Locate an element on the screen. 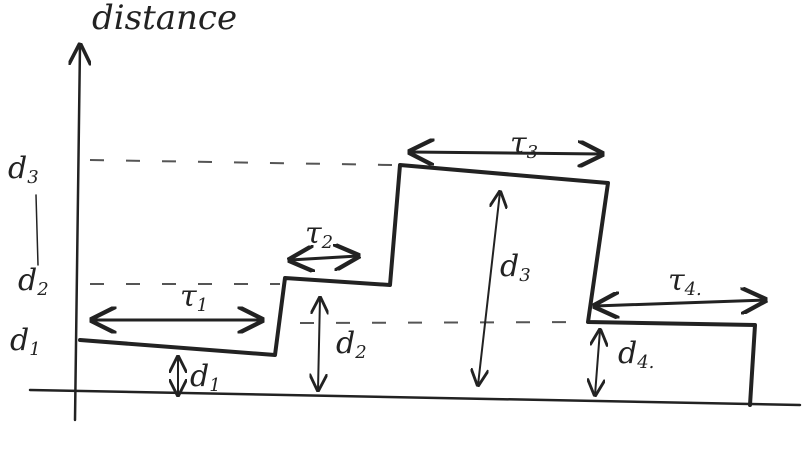  duration-label: τ4. is located at coordinates (685, 281).